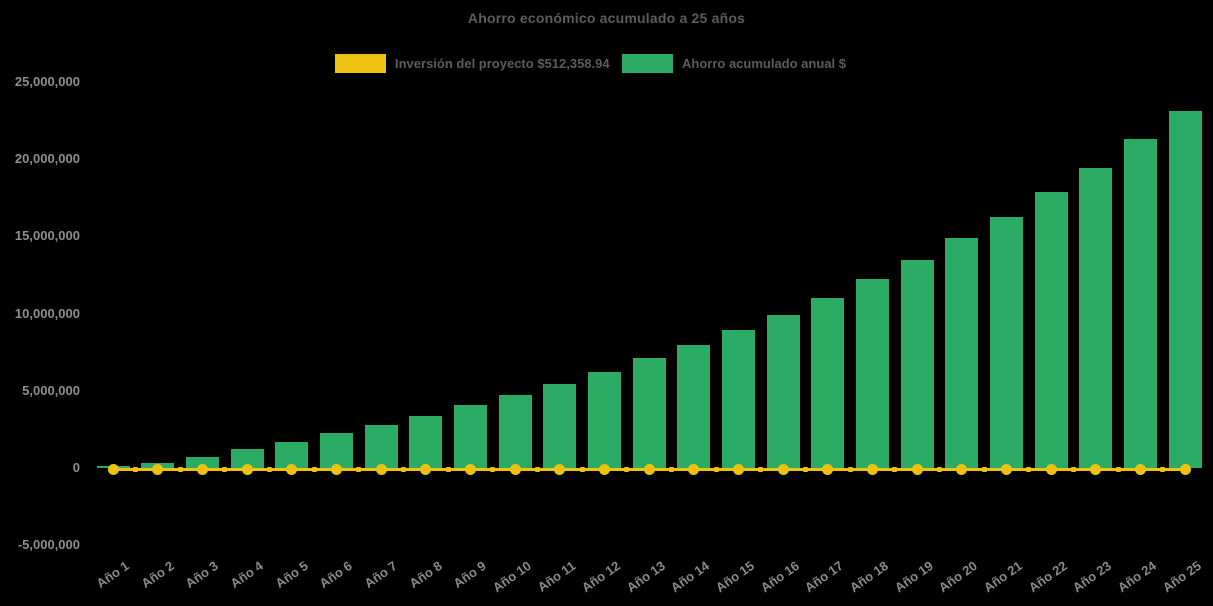 The width and height of the screenshot is (1213, 606). What do you see at coordinates (47, 313) in the screenshot?
I see `y-axis-tick-label: 10,000,000` at bounding box center [47, 313].